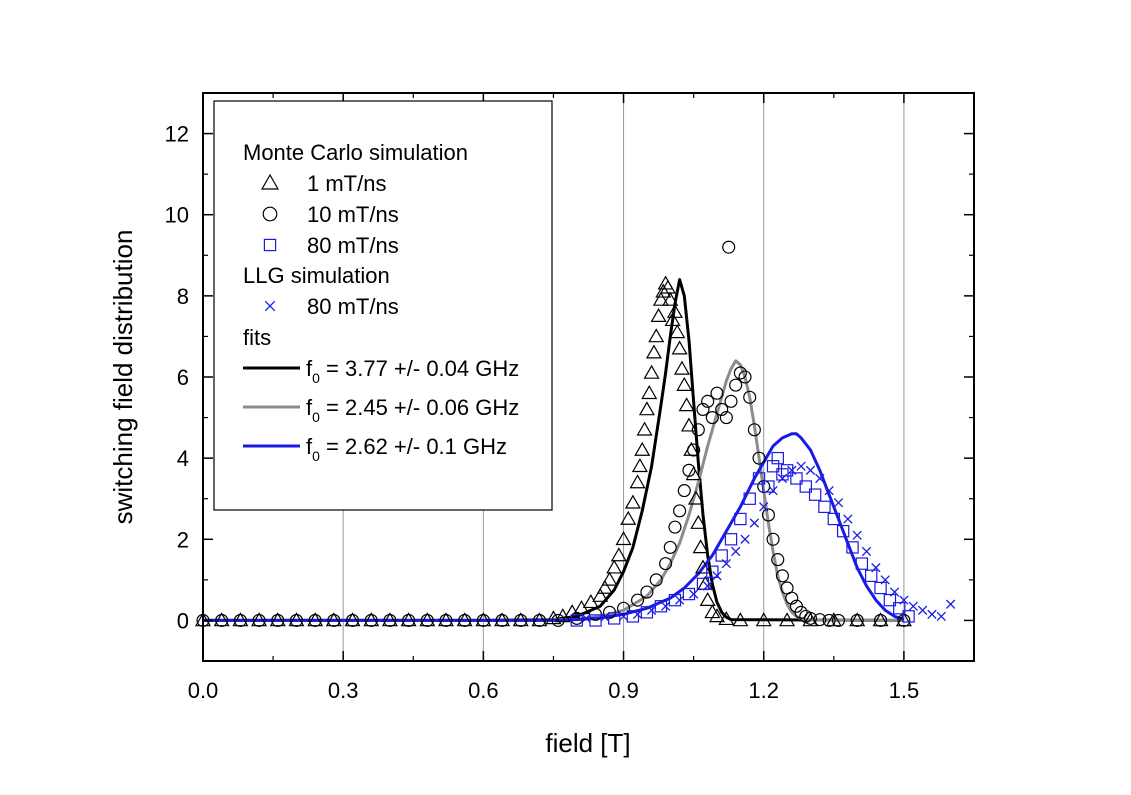 The image size is (1131, 795). I want to click on legend-label-mc10: 10 mT/ns, so click(353, 214).